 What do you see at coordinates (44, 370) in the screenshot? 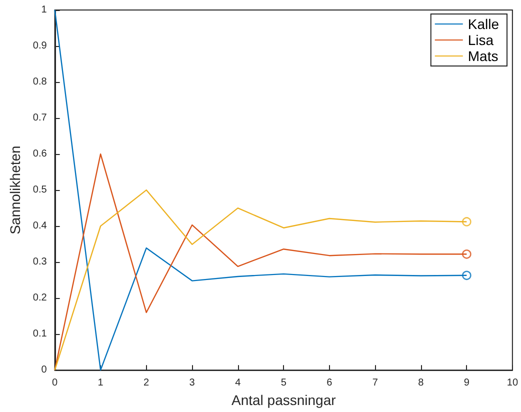
I see `y-tick-label: 0` at bounding box center [44, 370].